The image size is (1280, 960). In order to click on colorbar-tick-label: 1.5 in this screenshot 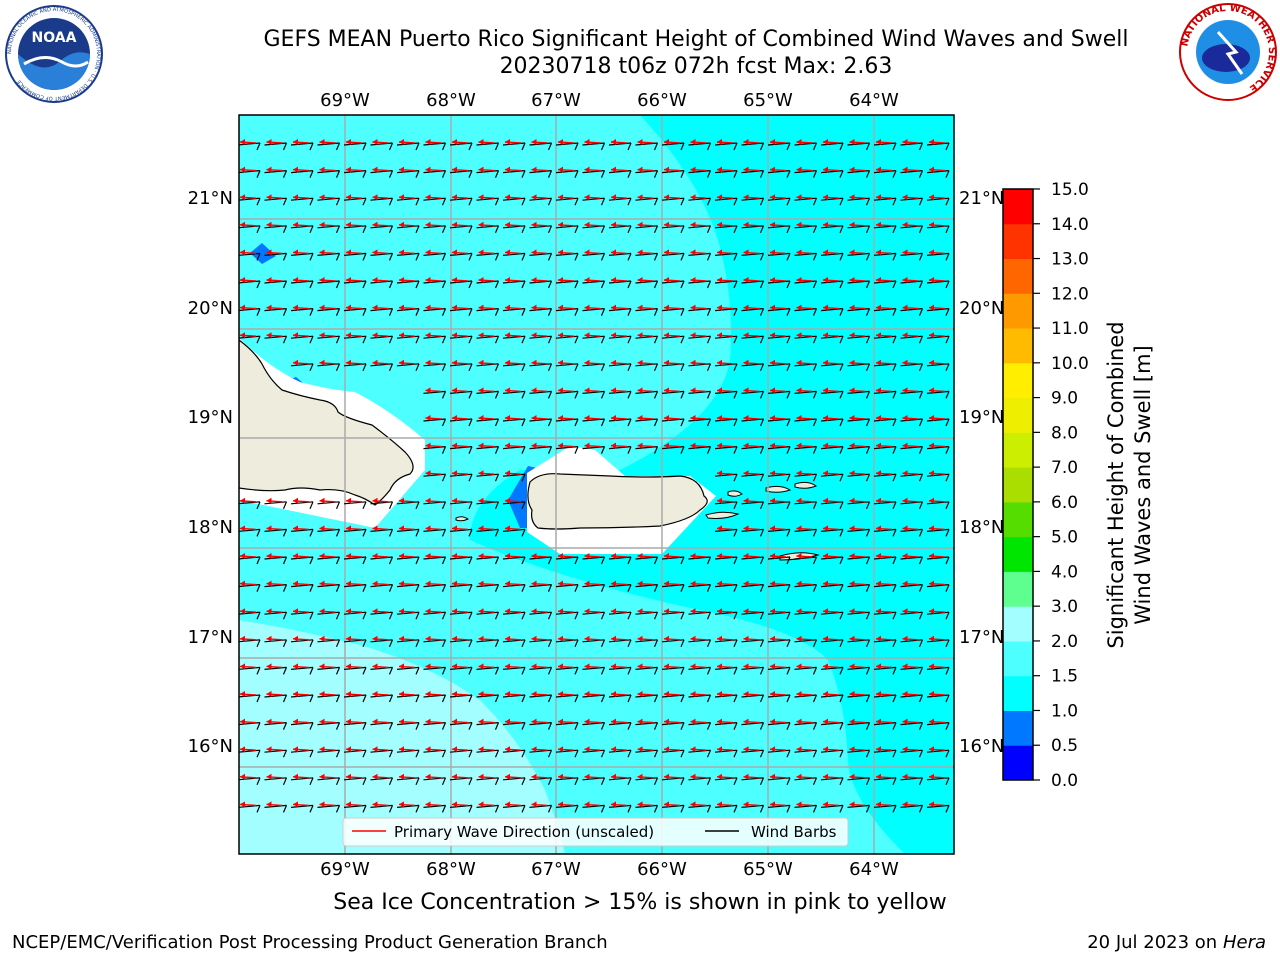, I will do `click(1064, 677)`.